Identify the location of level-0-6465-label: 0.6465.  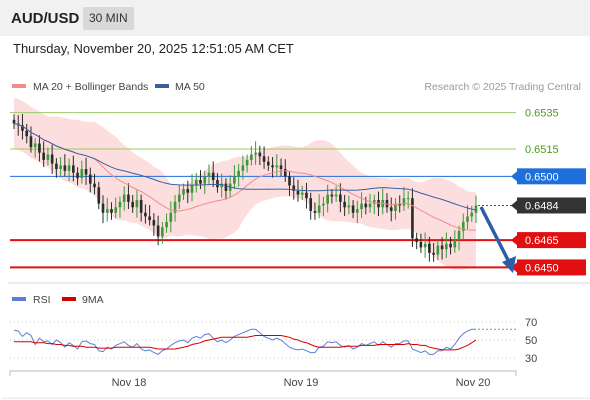
(542, 241).